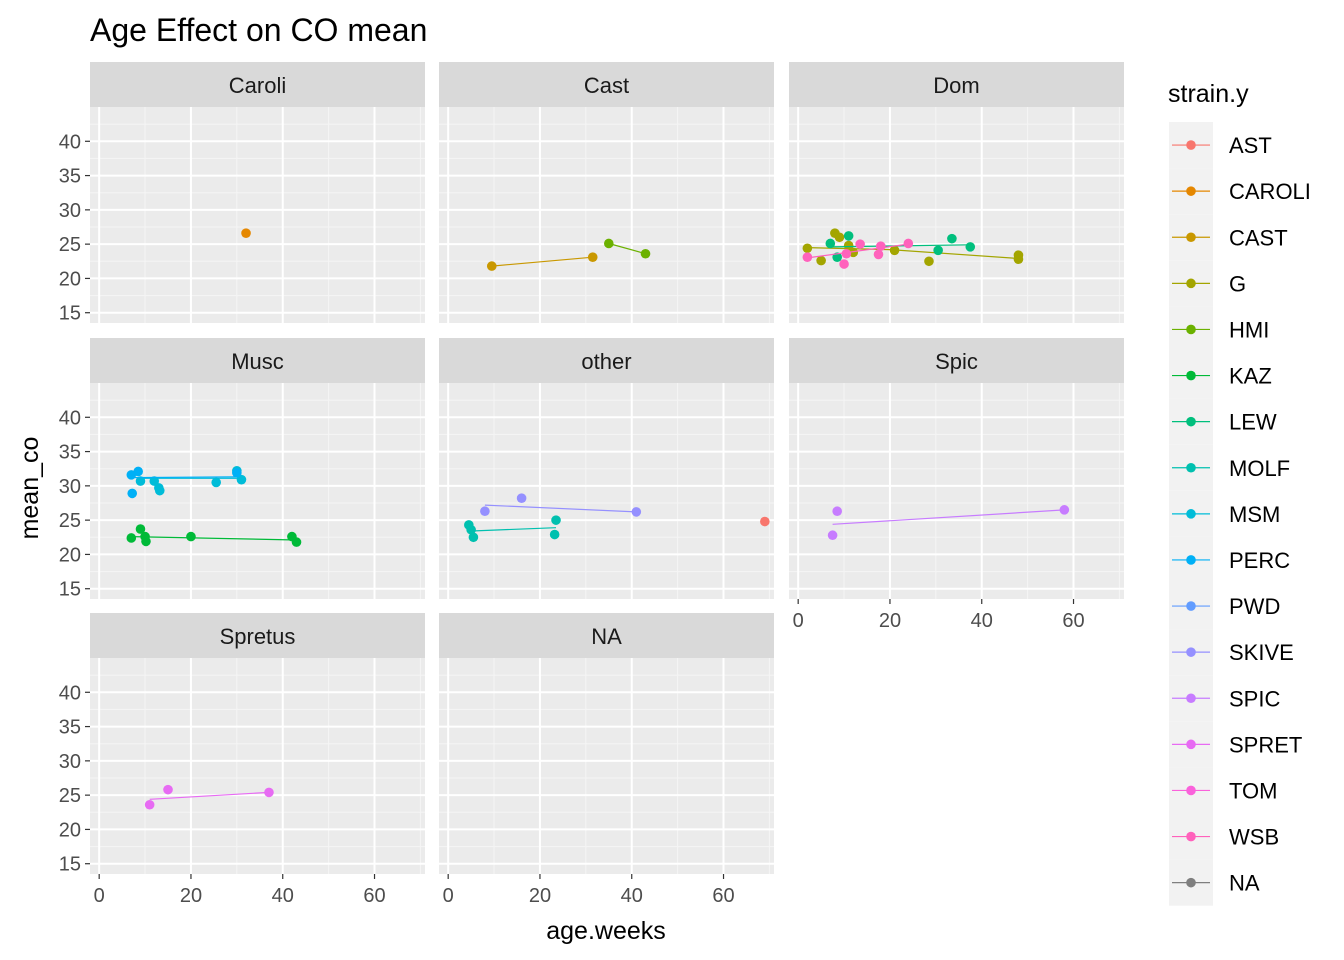  What do you see at coordinates (70, 245) in the screenshot?
I see `y-tick-label: 25` at bounding box center [70, 245].